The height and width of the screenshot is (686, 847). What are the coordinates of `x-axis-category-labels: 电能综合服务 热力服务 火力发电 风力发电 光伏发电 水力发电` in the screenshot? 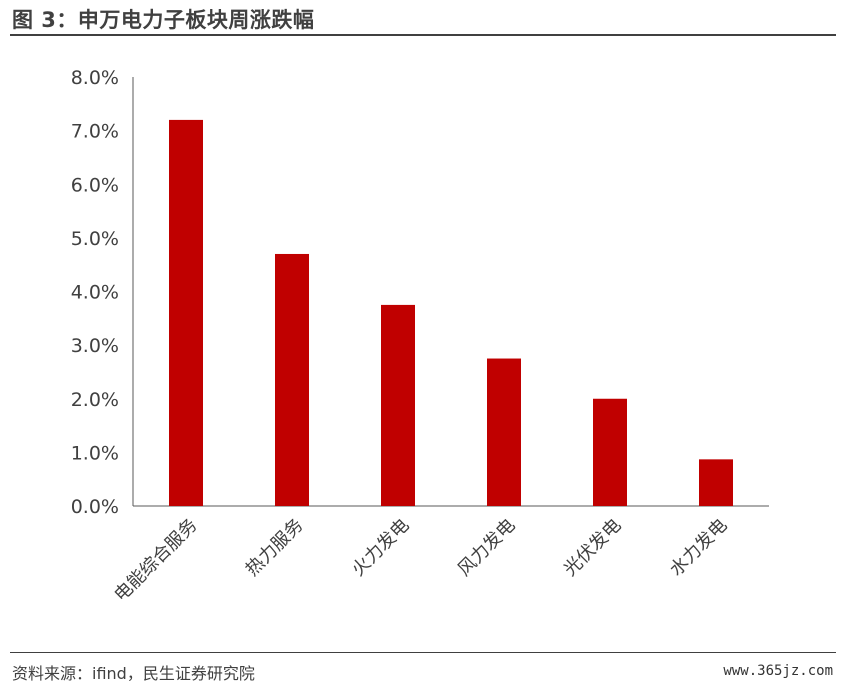 It's located at (420, 560).